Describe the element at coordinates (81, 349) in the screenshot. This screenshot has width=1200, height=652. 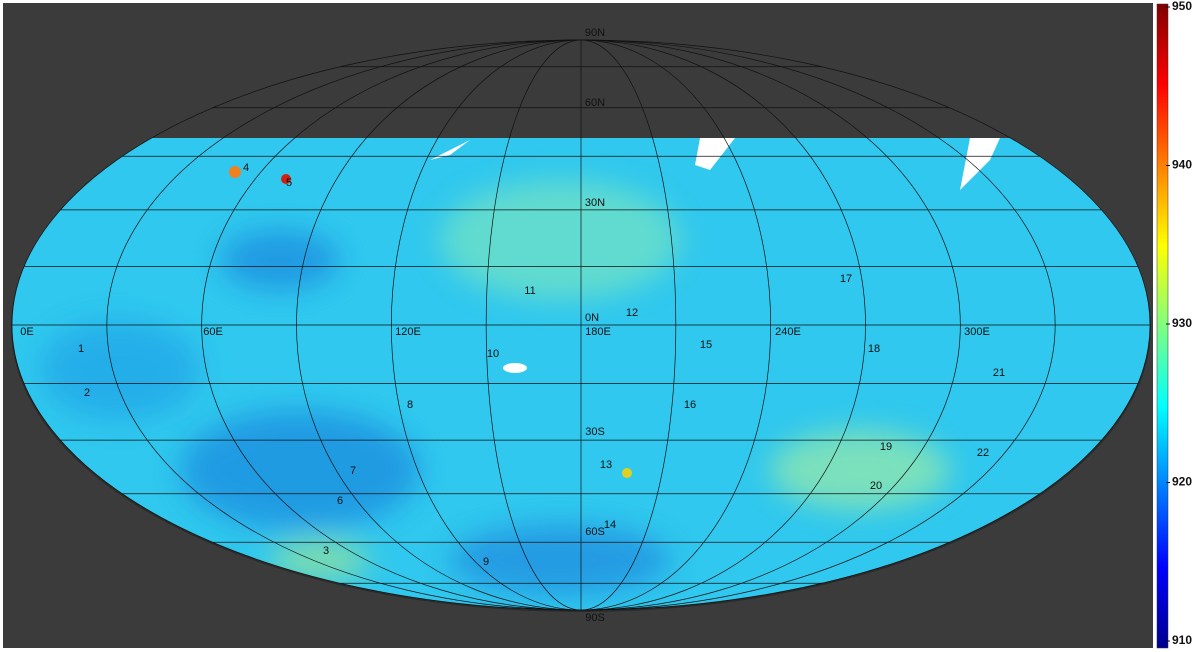
I see `site-label: 1` at that location.